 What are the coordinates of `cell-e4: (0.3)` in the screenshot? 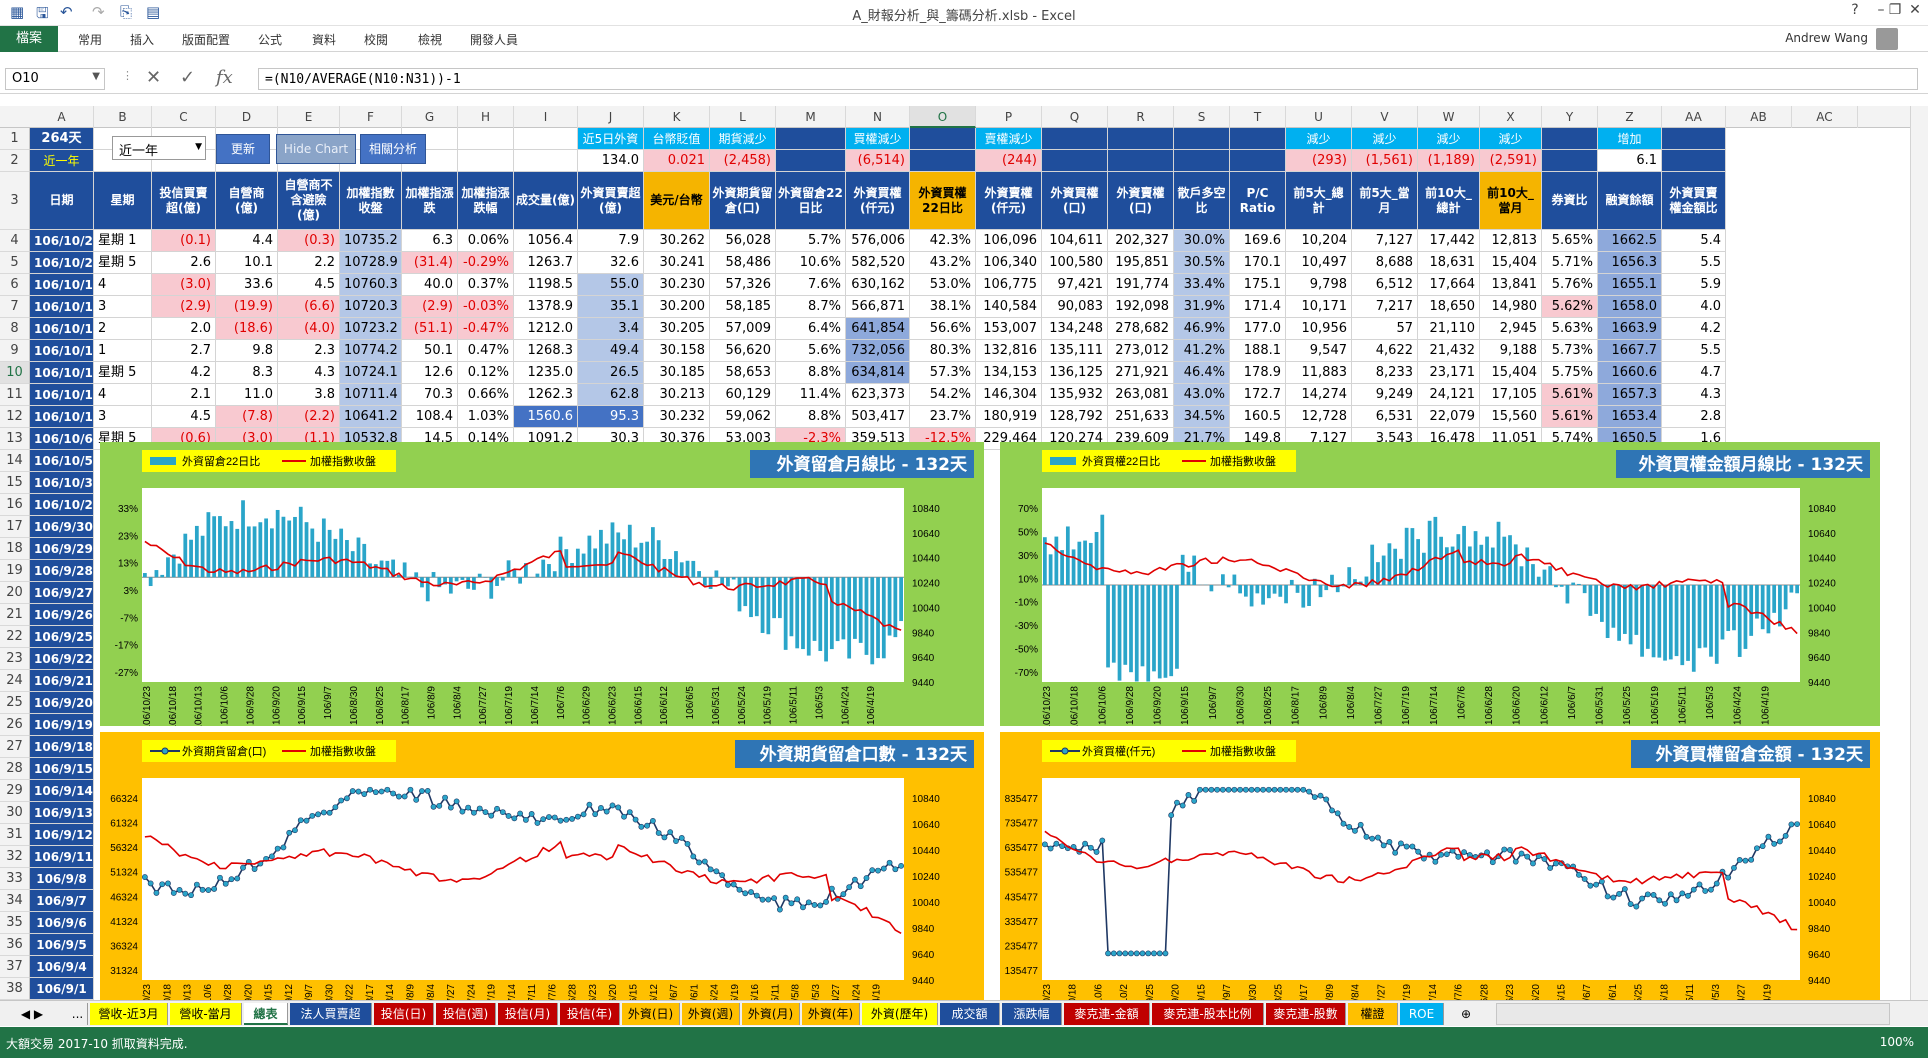 It's located at (309, 241).